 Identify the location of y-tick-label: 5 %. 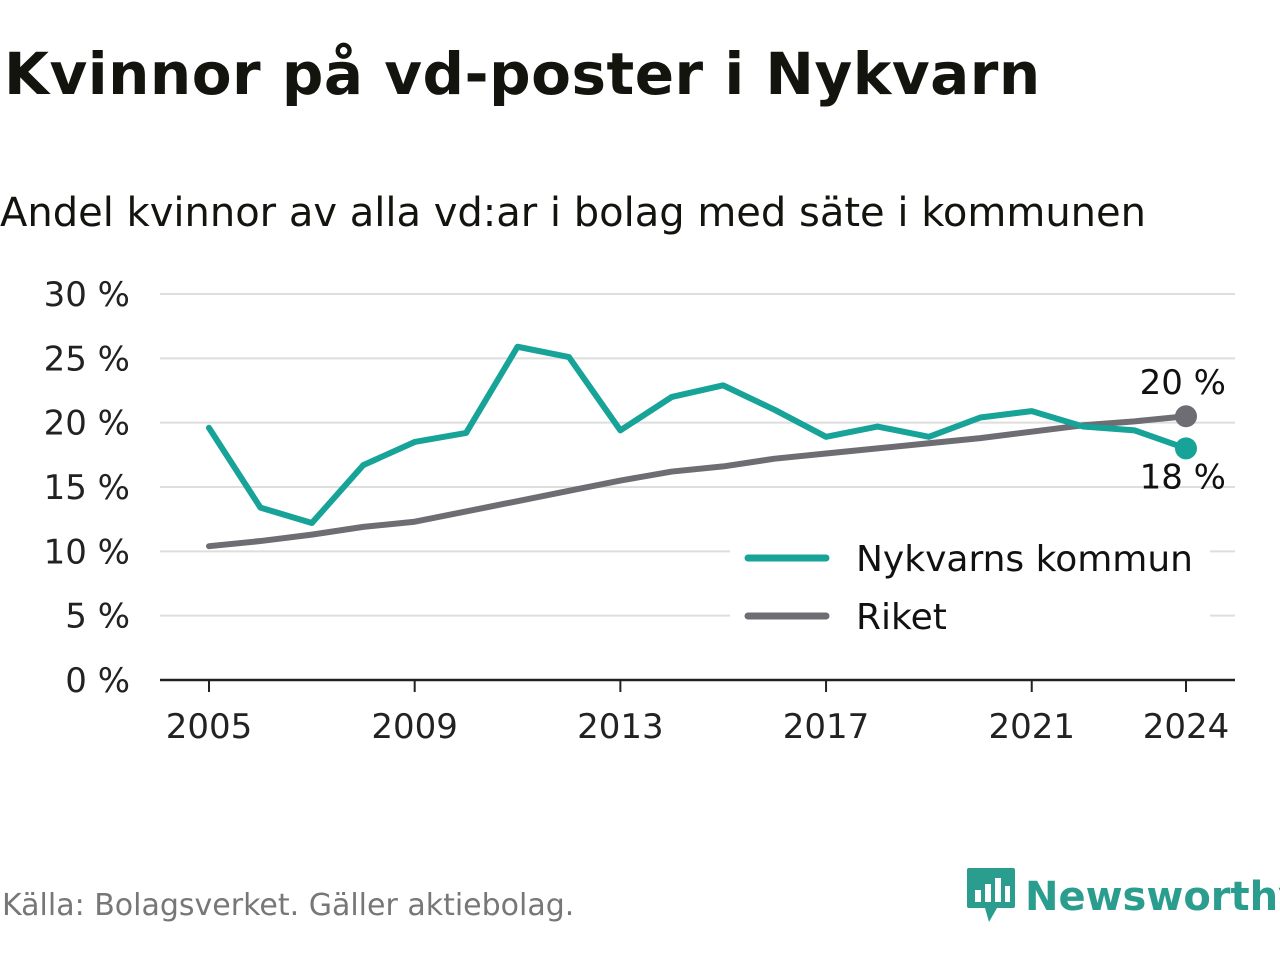
(97, 617).